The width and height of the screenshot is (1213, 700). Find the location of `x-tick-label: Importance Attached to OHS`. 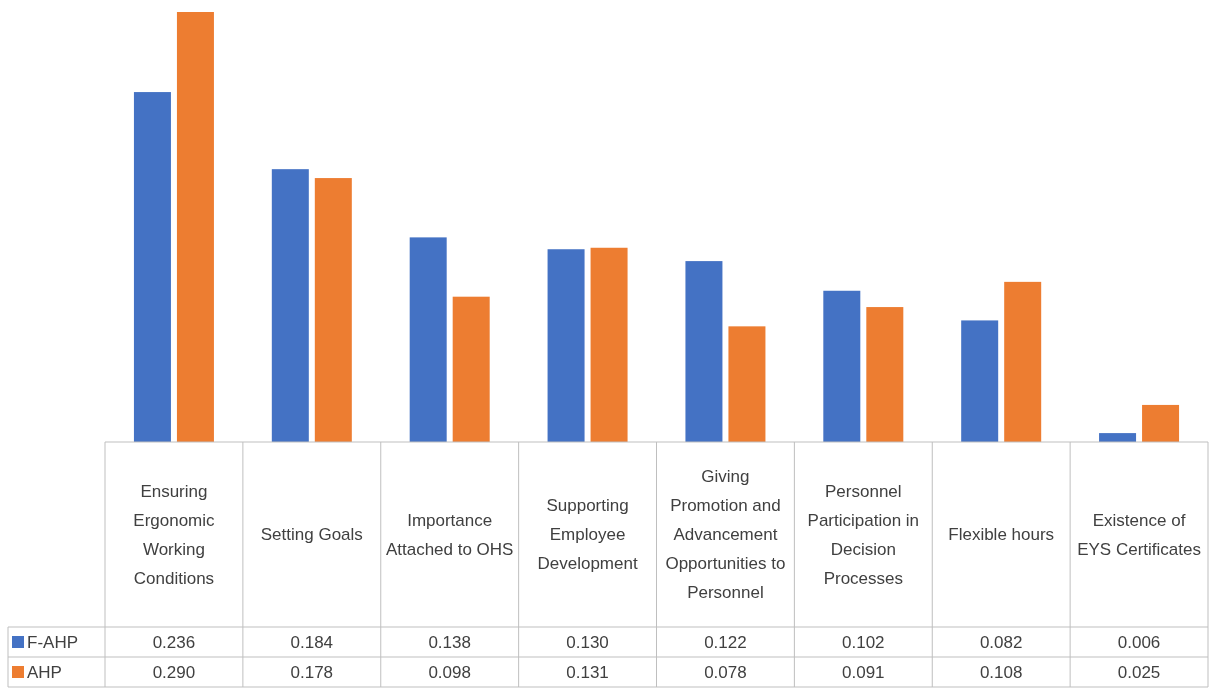

x-tick-label: Importance Attached to OHS is located at coordinates (449, 534).